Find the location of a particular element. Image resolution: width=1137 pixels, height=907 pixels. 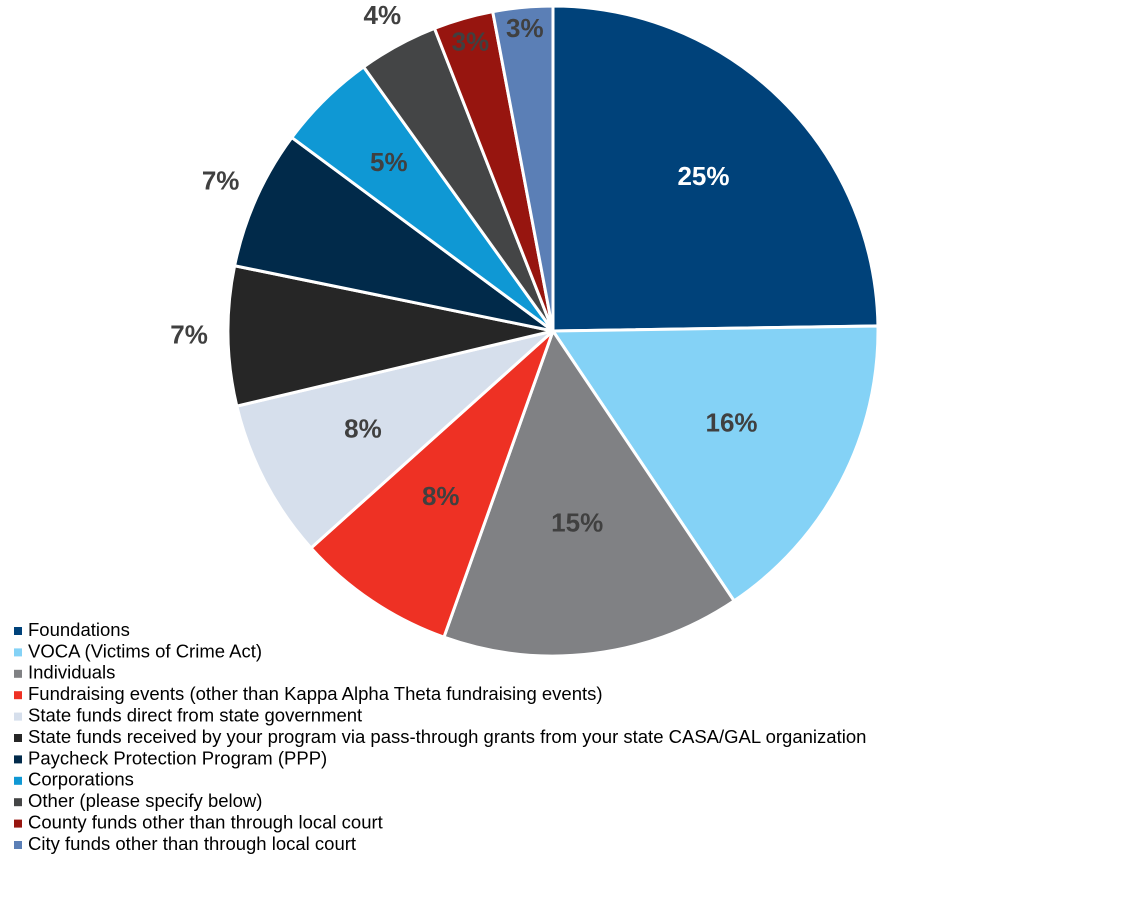

data-label: 15% is located at coordinates (577, 522).